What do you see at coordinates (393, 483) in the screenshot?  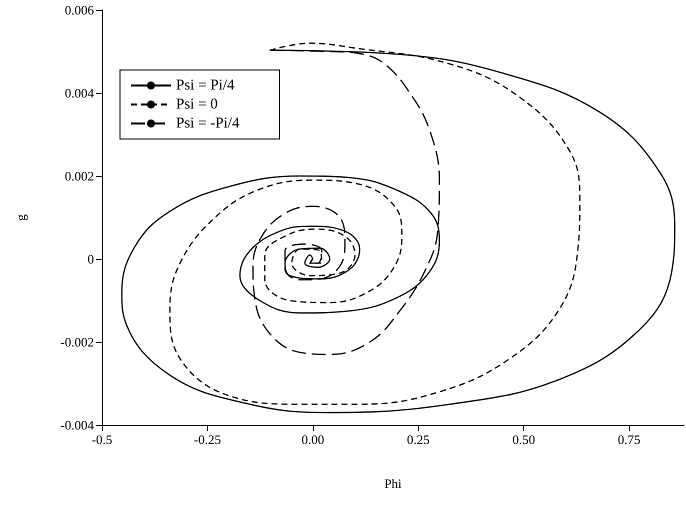 I see `x-axis-title: Phi` at bounding box center [393, 483].